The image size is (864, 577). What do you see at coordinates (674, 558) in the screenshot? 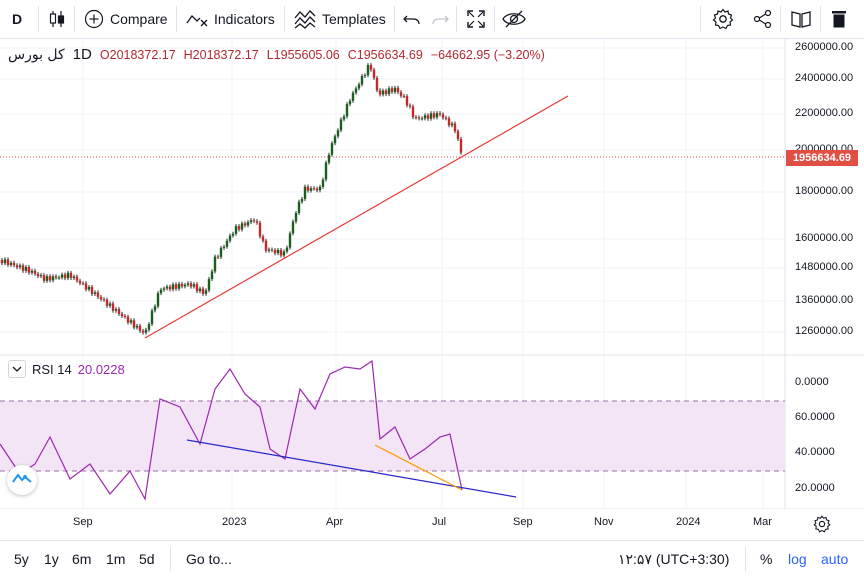
I see `timezone-clock: ۱۲:۵۷ (UTC+3:30)` at bounding box center [674, 558].